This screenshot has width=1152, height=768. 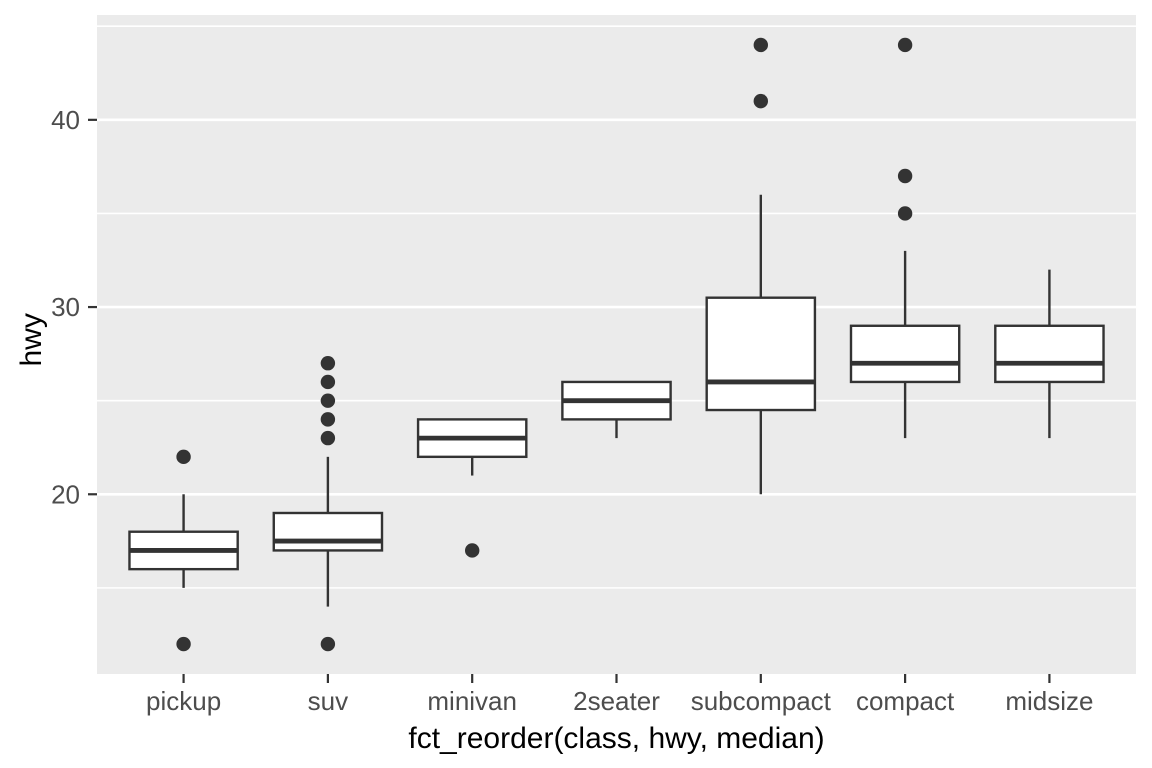 I want to click on boxplot-subcompact, so click(x=761, y=266).